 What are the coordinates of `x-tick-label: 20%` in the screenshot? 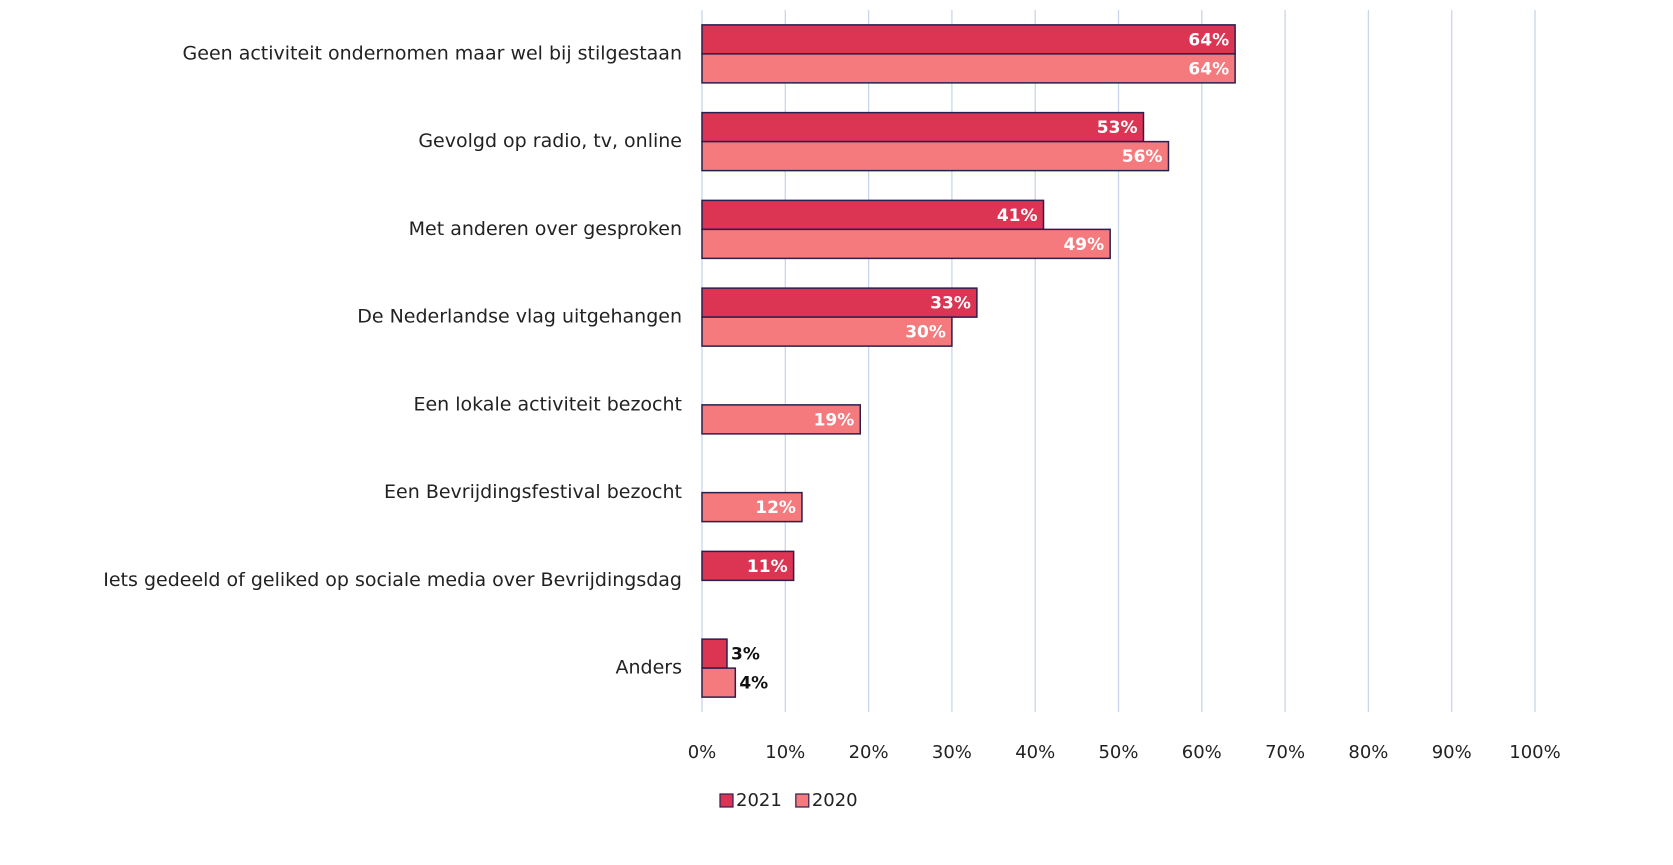 It's located at (869, 752).